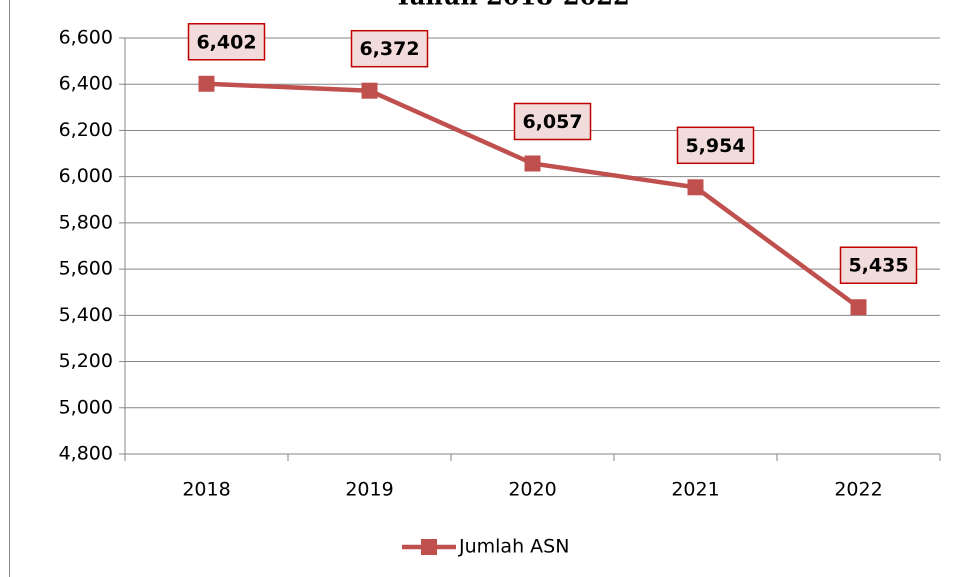 The image size is (957, 577). Describe the element at coordinates (429, 547) in the screenshot. I see `legend-marker` at that location.